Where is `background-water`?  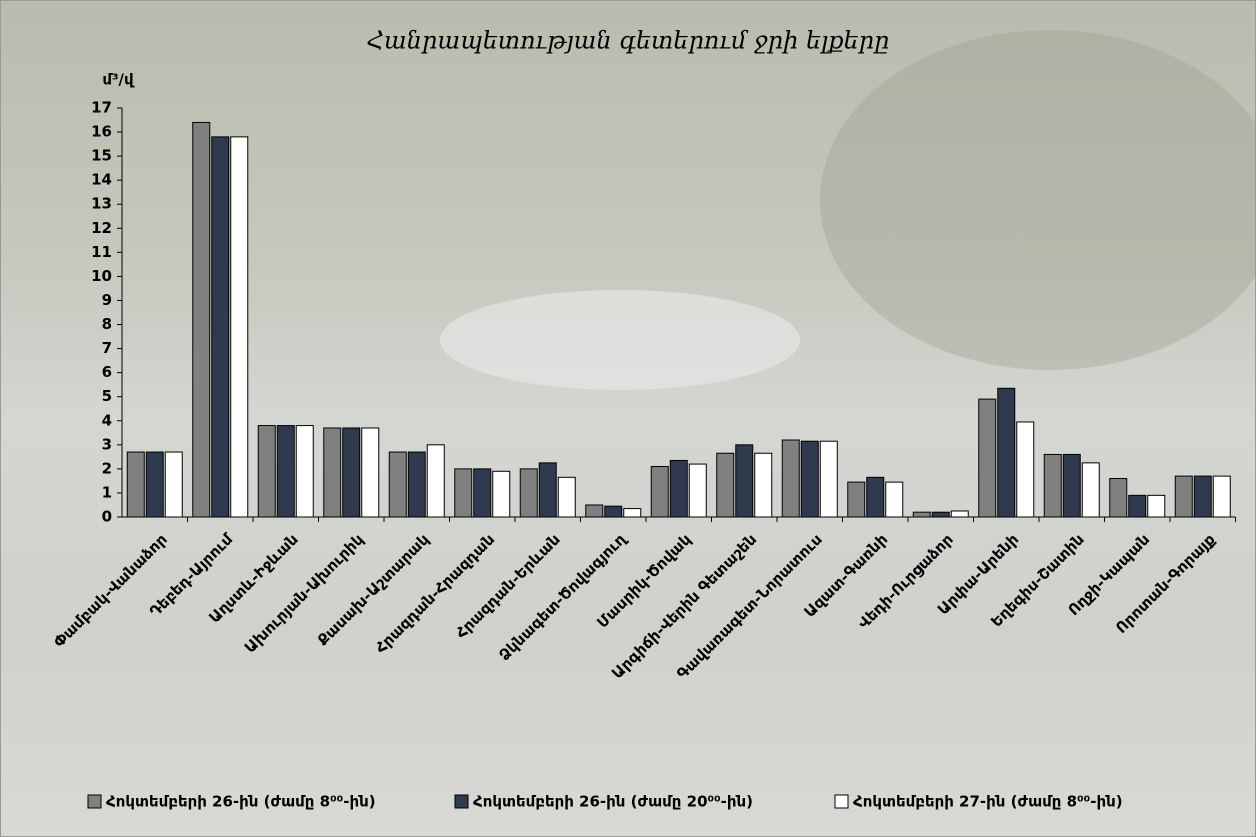
background-water is located at coordinates (620, 340).